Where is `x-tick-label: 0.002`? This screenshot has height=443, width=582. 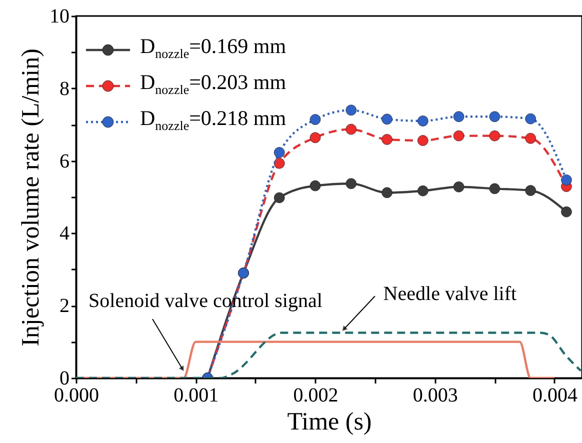 x-tick-label: 0.002 is located at coordinates (315, 395).